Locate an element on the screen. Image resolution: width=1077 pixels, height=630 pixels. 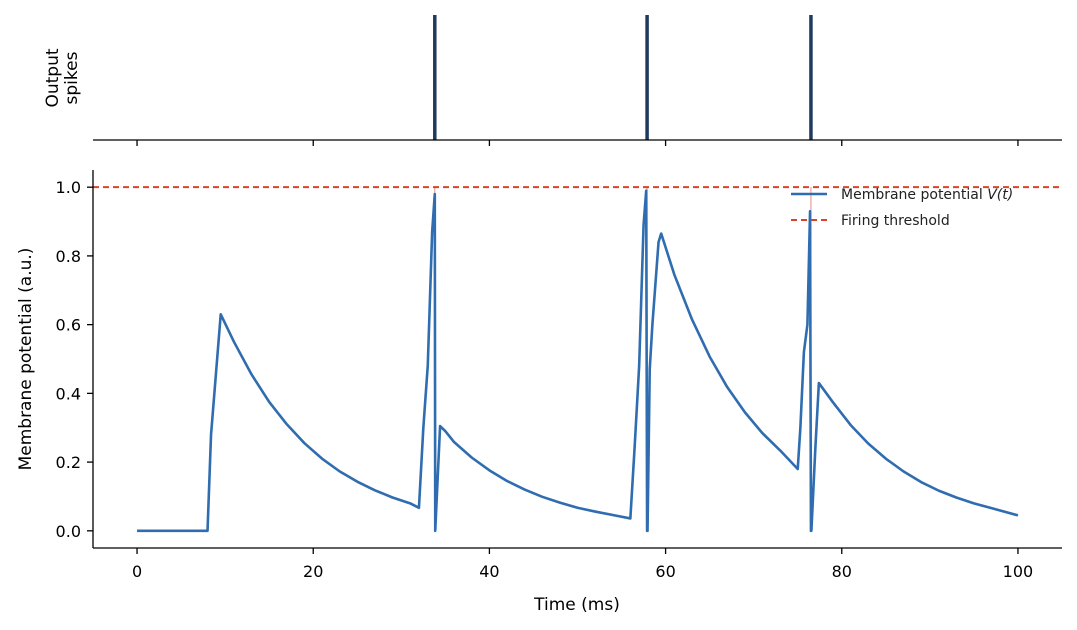
x-tick-label-40: 40 is located at coordinates (489, 571).